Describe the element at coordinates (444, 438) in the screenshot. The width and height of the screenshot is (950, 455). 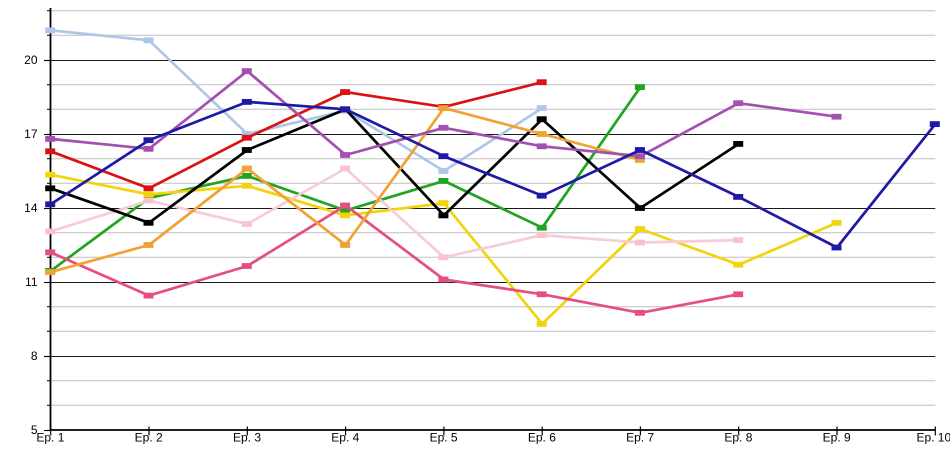
I see `svg-text: Ep. 5` at that location.